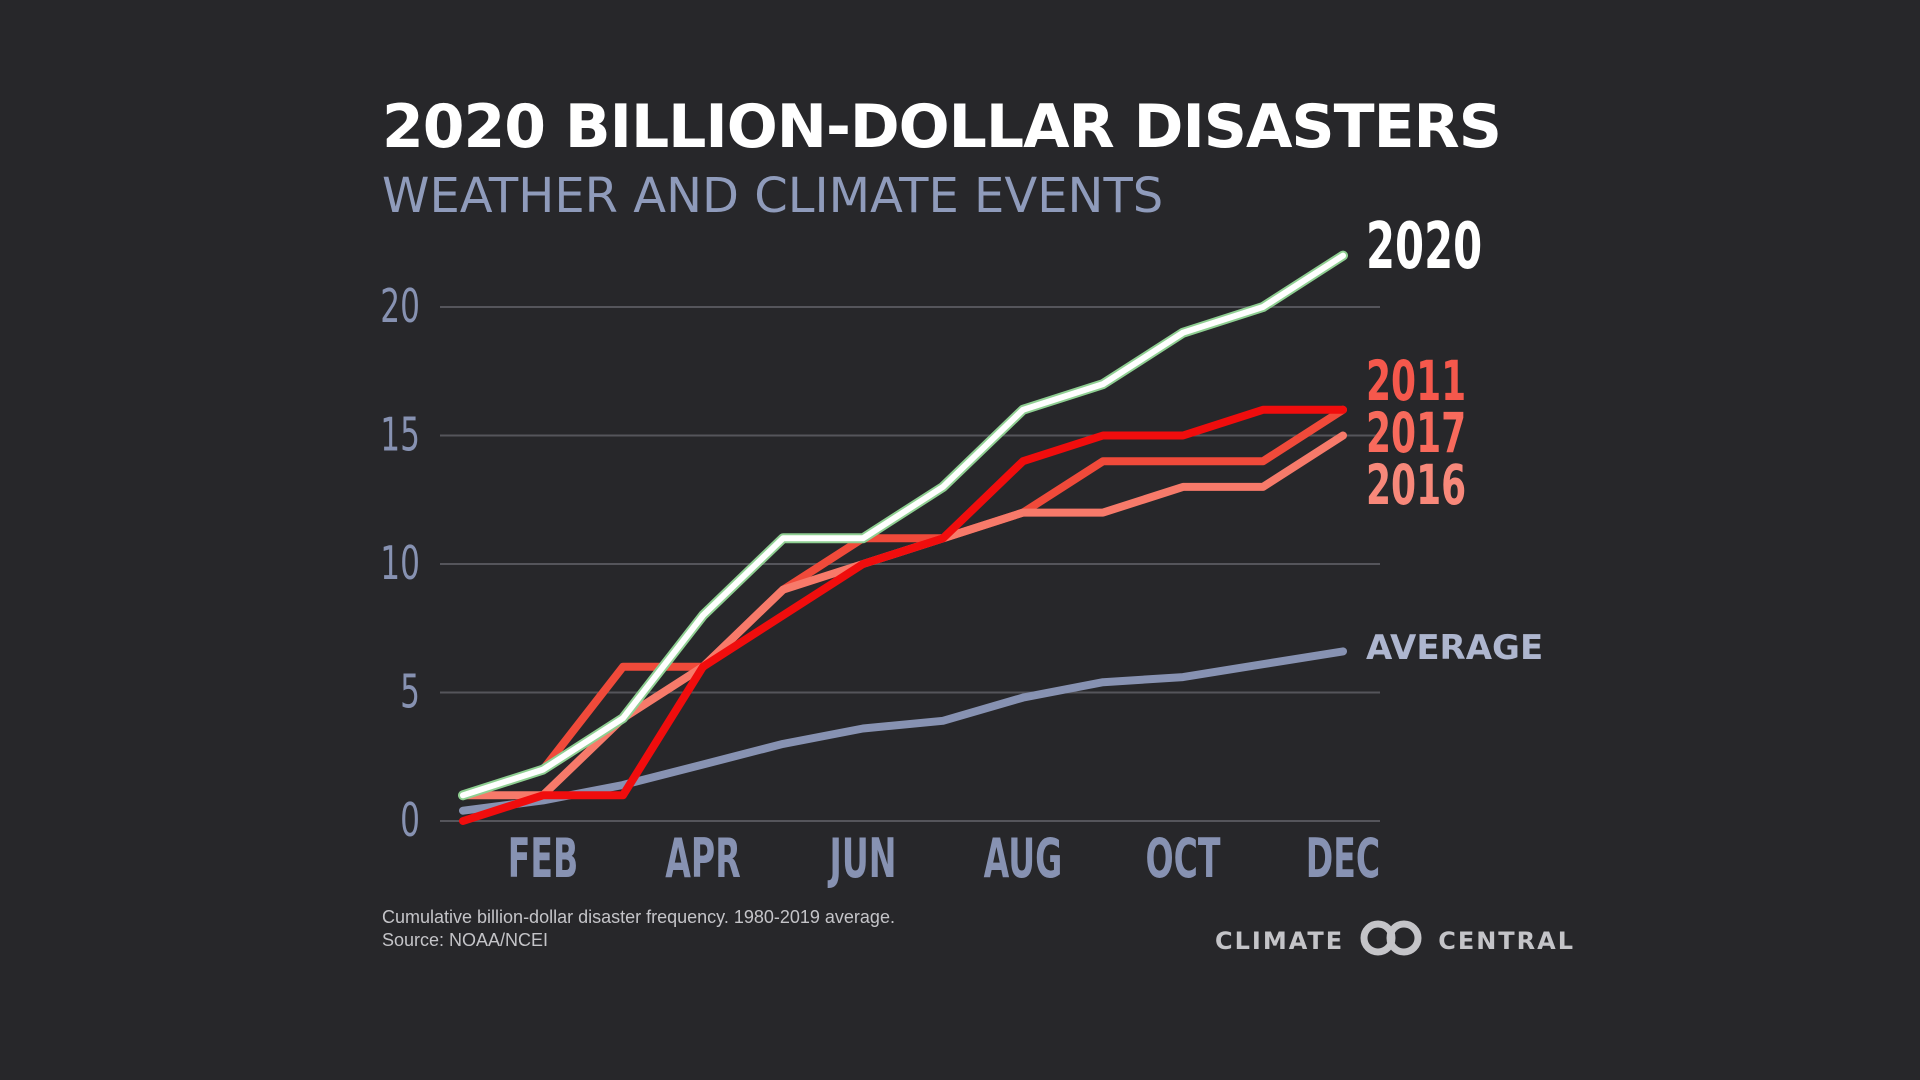 Image resolution: width=1920 pixels, height=1080 pixels. What do you see at coordinates (861, 858) in the screenshot?
I see `x-tick-label: JUN` at bounding box center [861, 858].